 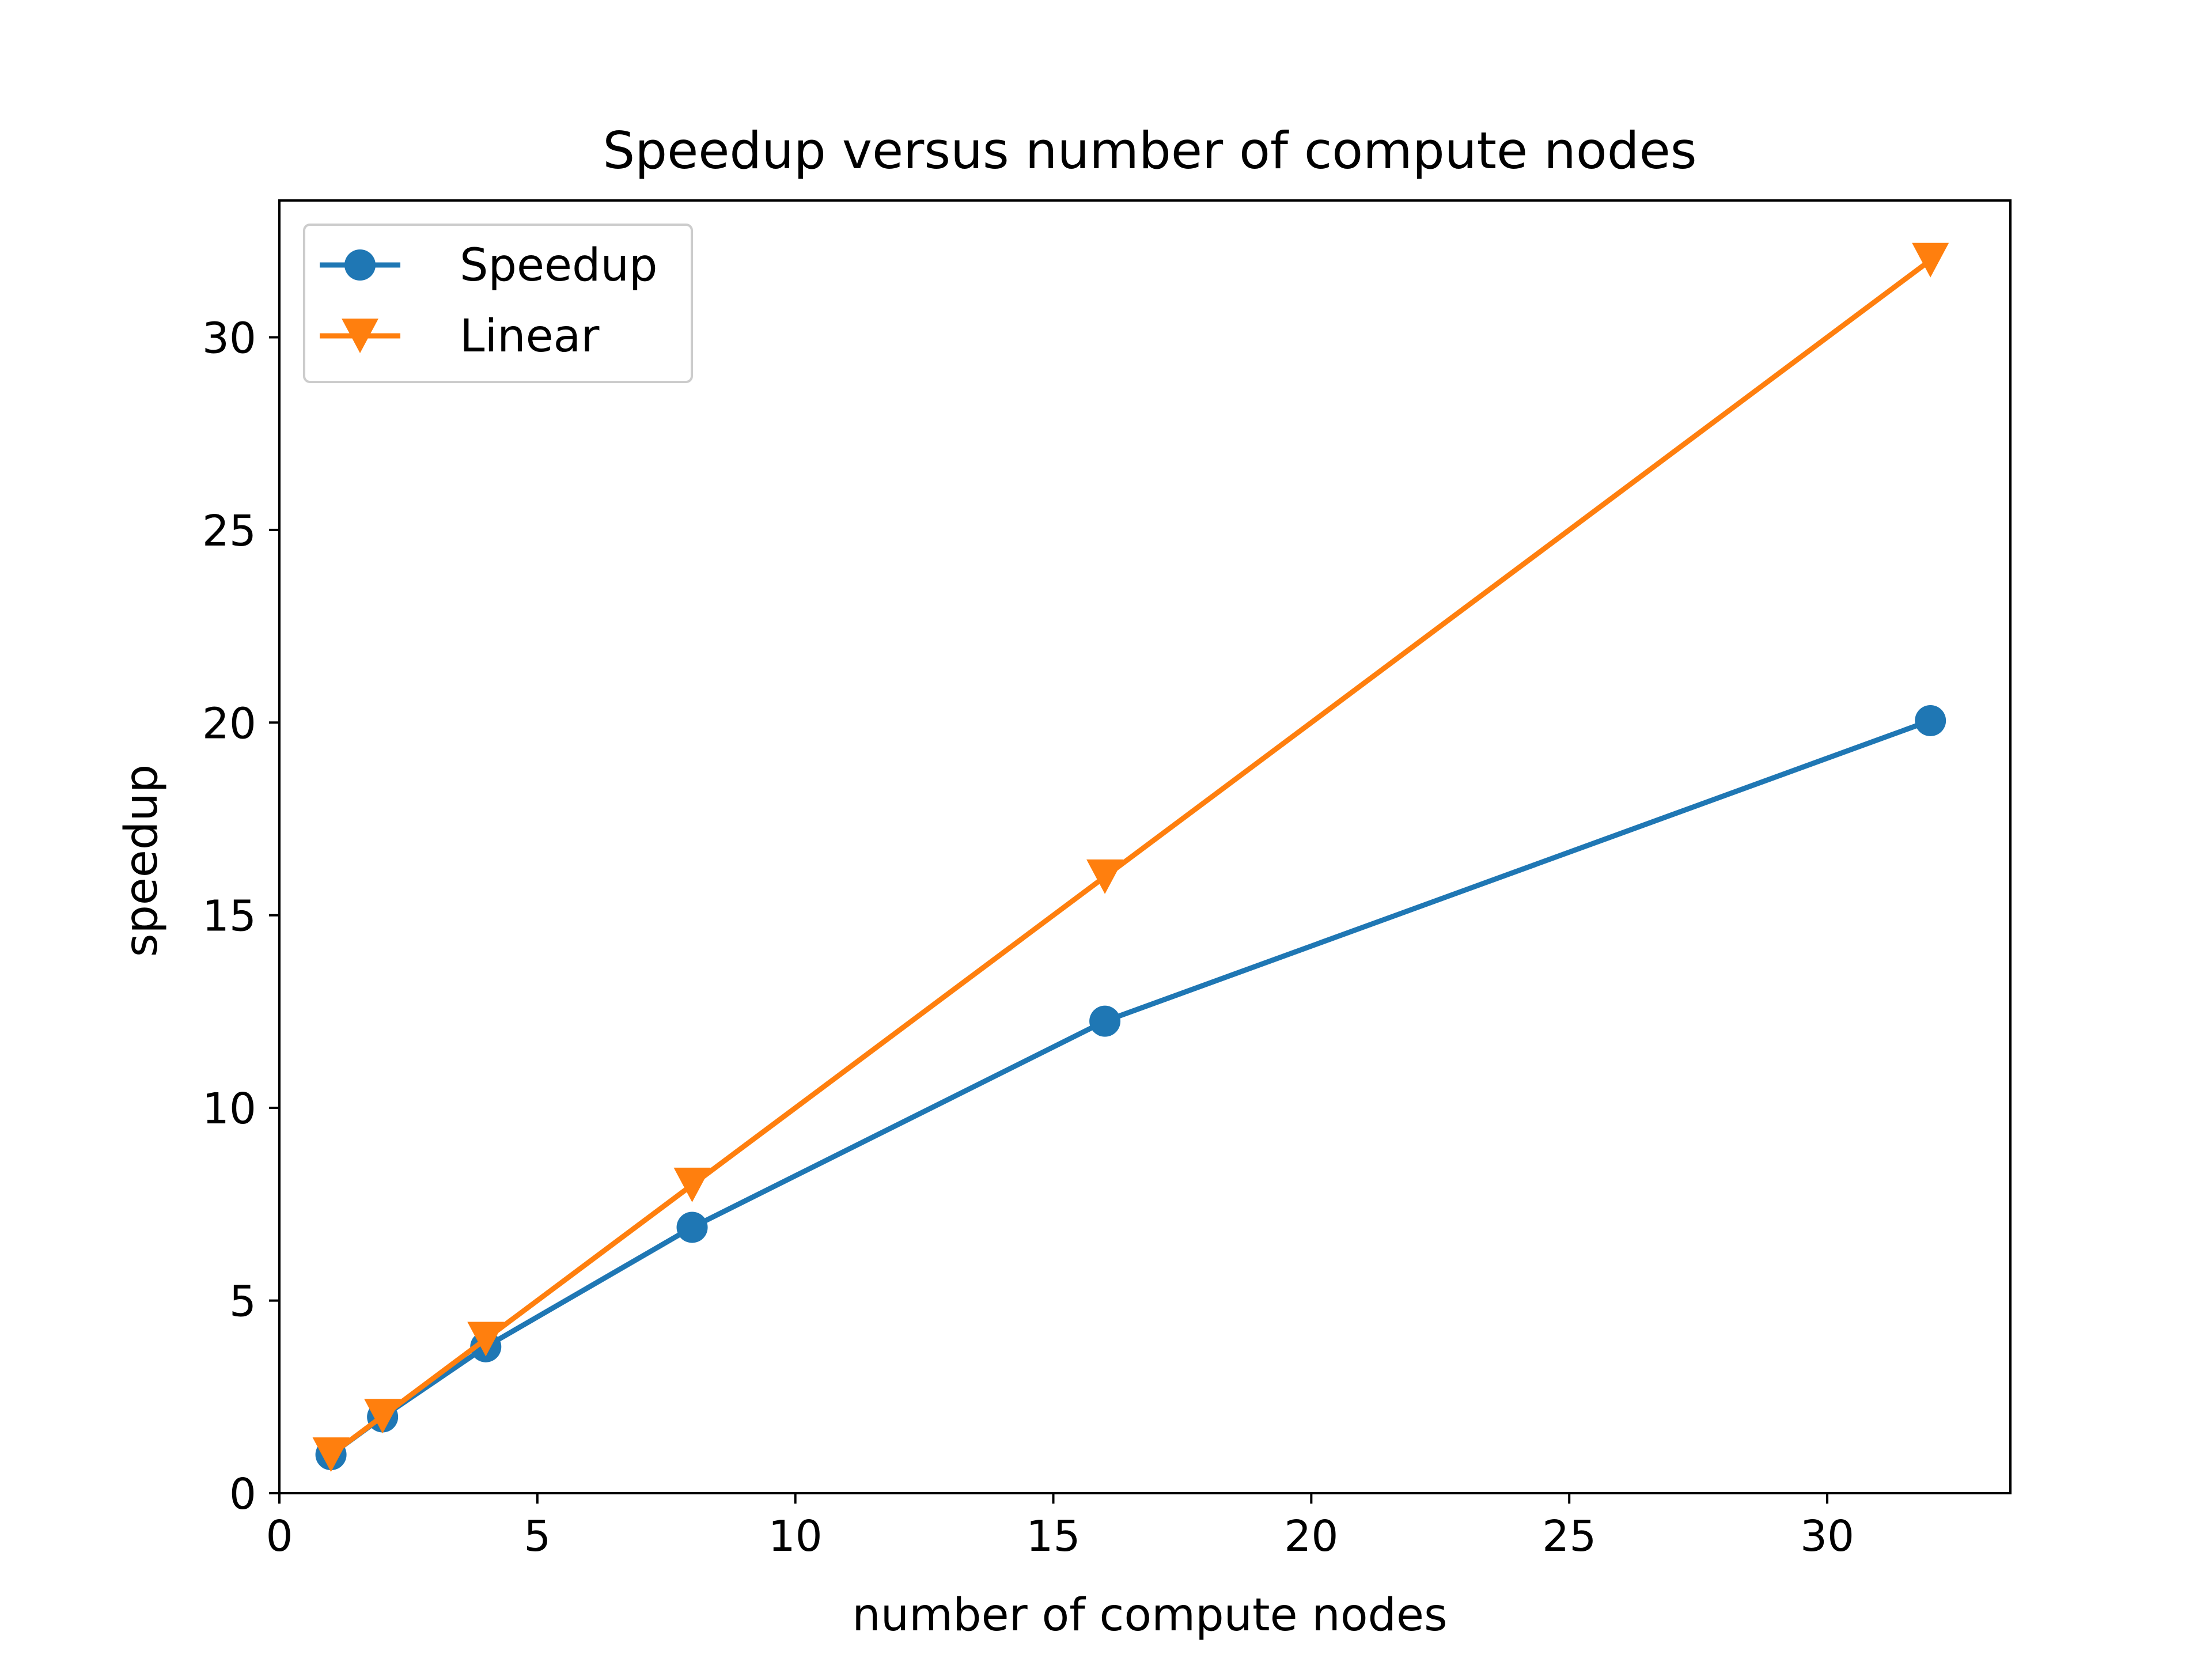 I want to click on y-tick-label: 5, so click(x=242, y=1302).